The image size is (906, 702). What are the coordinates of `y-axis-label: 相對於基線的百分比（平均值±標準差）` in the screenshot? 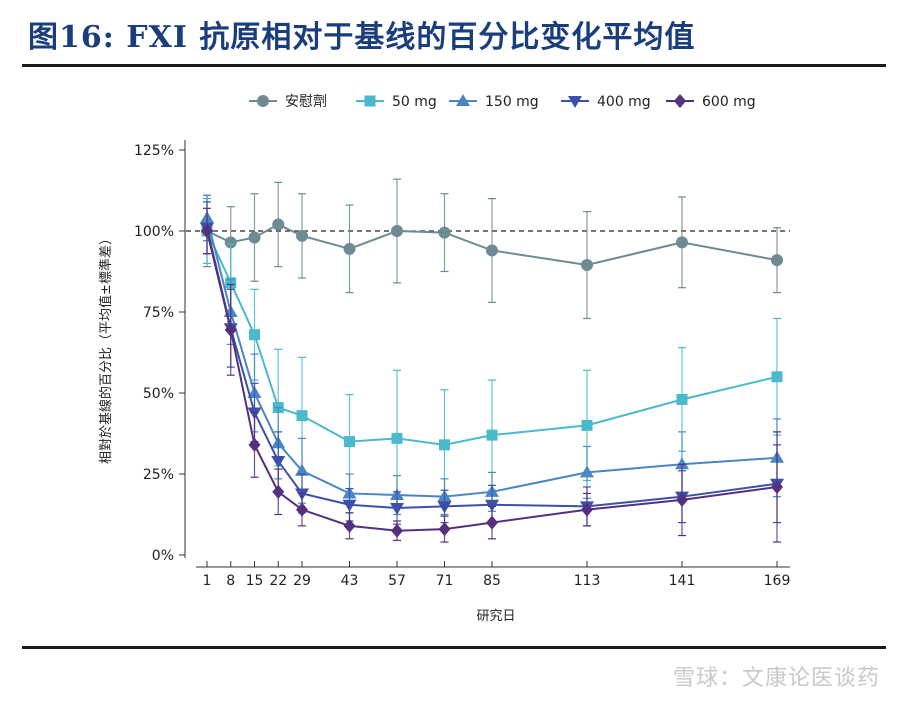 It's located at (106, 348).